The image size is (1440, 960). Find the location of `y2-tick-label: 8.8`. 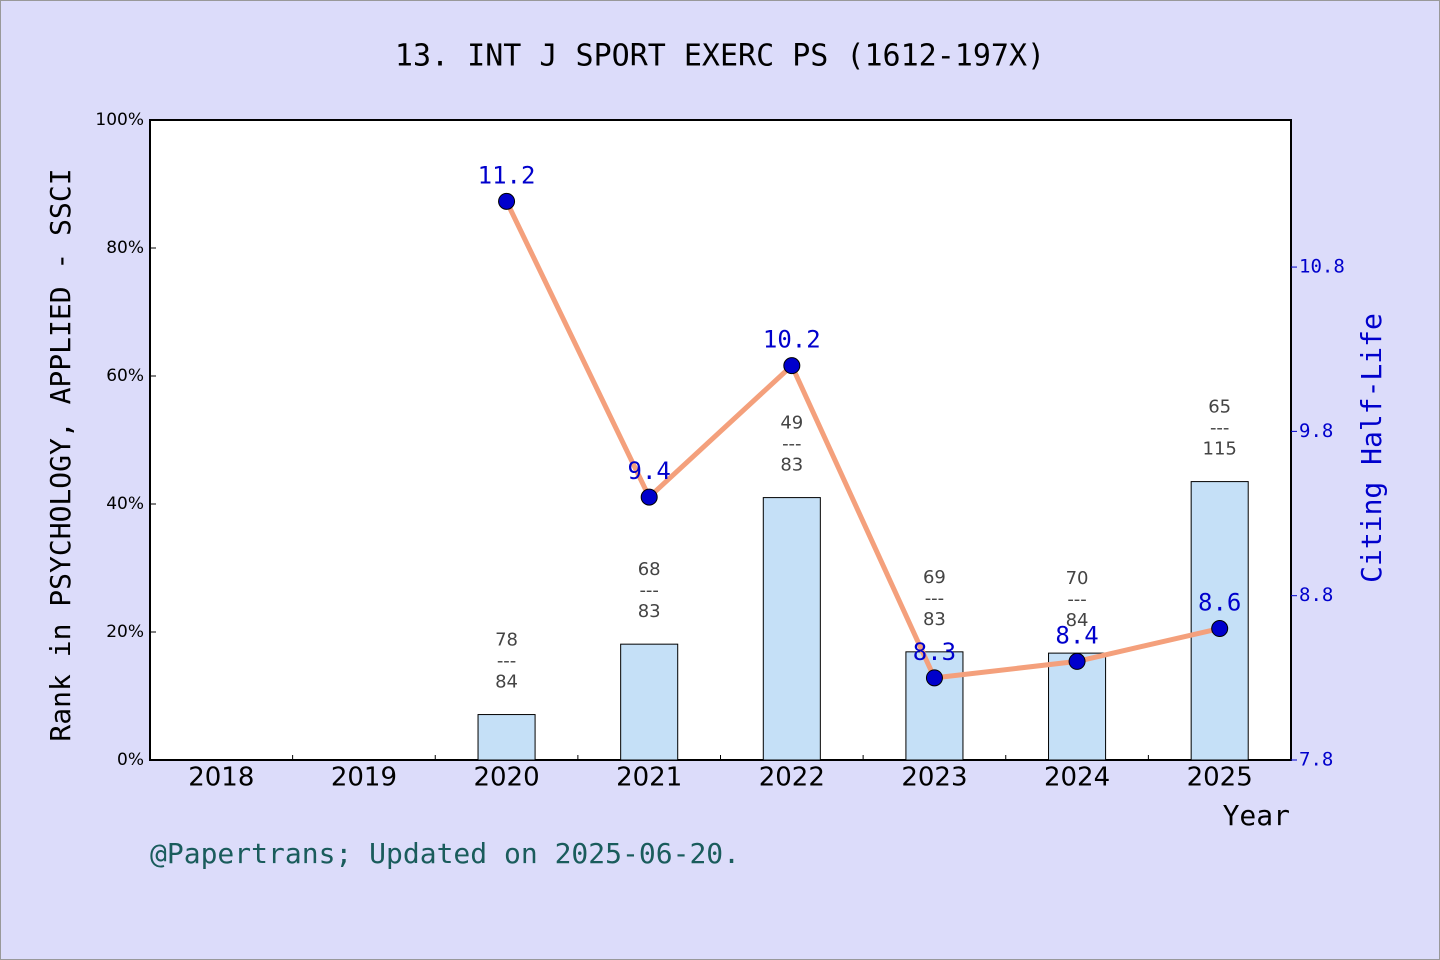

y2-tick-label: 8.8 is located at coordinates (1316, 595).